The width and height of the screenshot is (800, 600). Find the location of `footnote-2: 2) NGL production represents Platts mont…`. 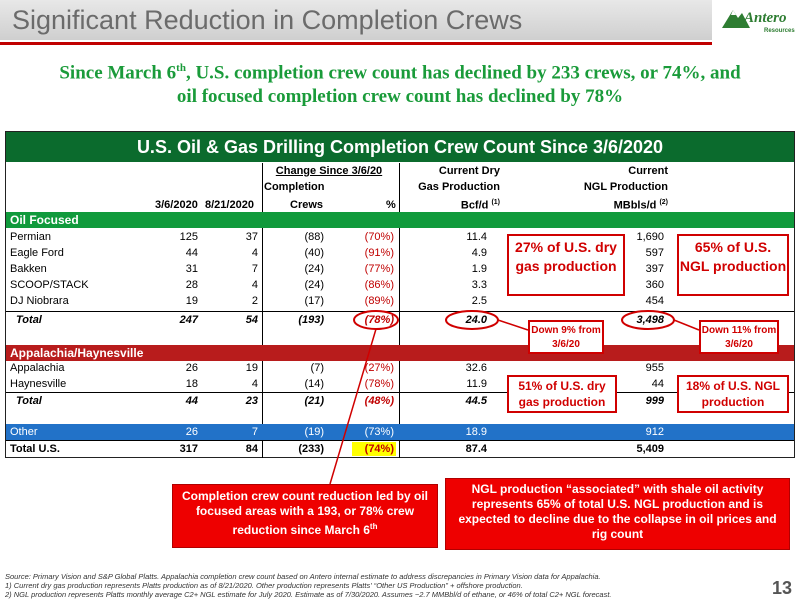

footnote-2: 2) NGL production represents Platts mont… is located at coordinates (308, 594).